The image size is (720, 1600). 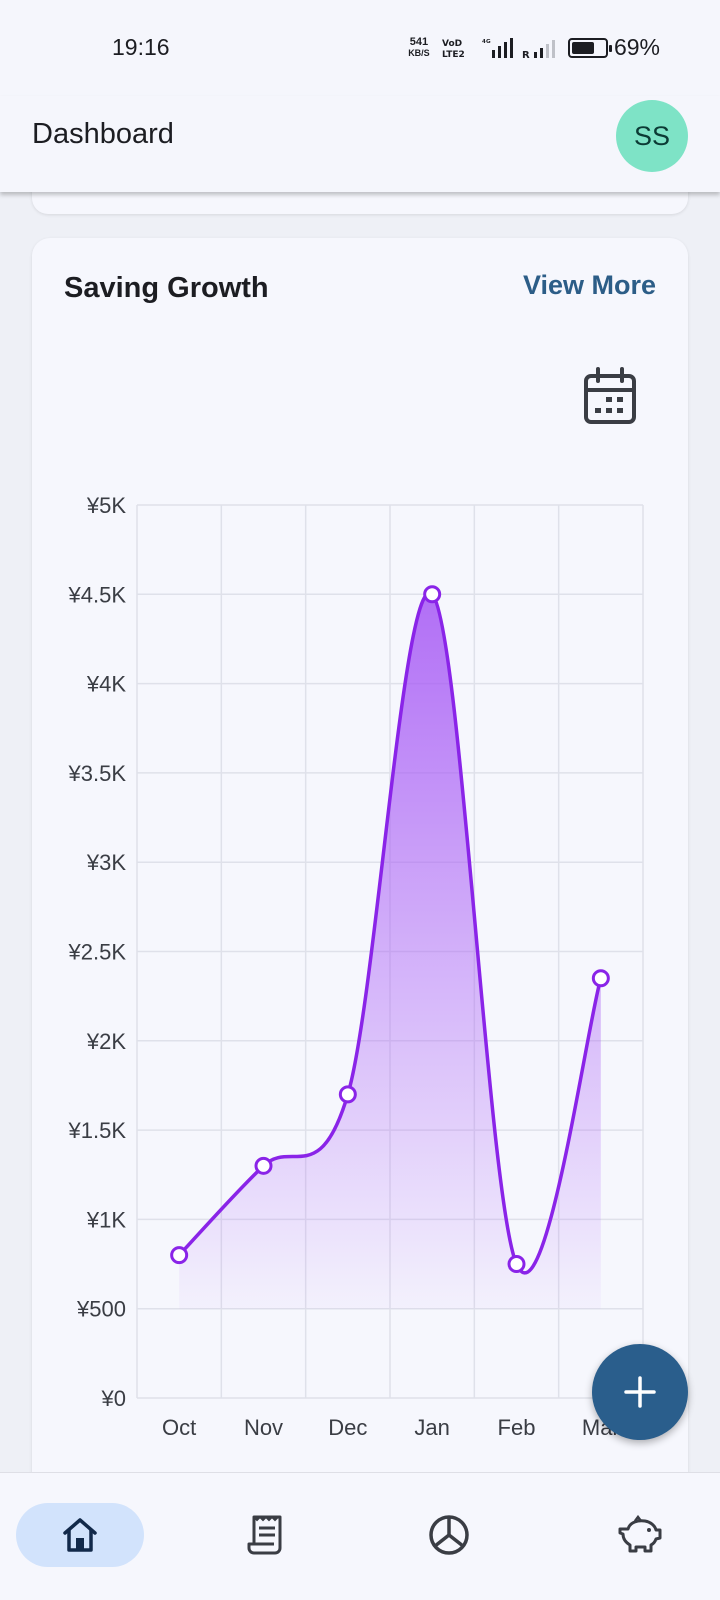 I want to click on nav-item-savings, so click(x=640, y=1535).